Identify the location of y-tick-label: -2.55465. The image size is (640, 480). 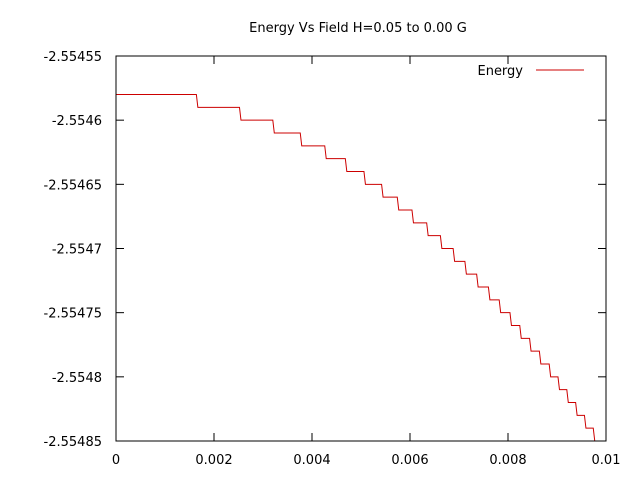
(73, 185).